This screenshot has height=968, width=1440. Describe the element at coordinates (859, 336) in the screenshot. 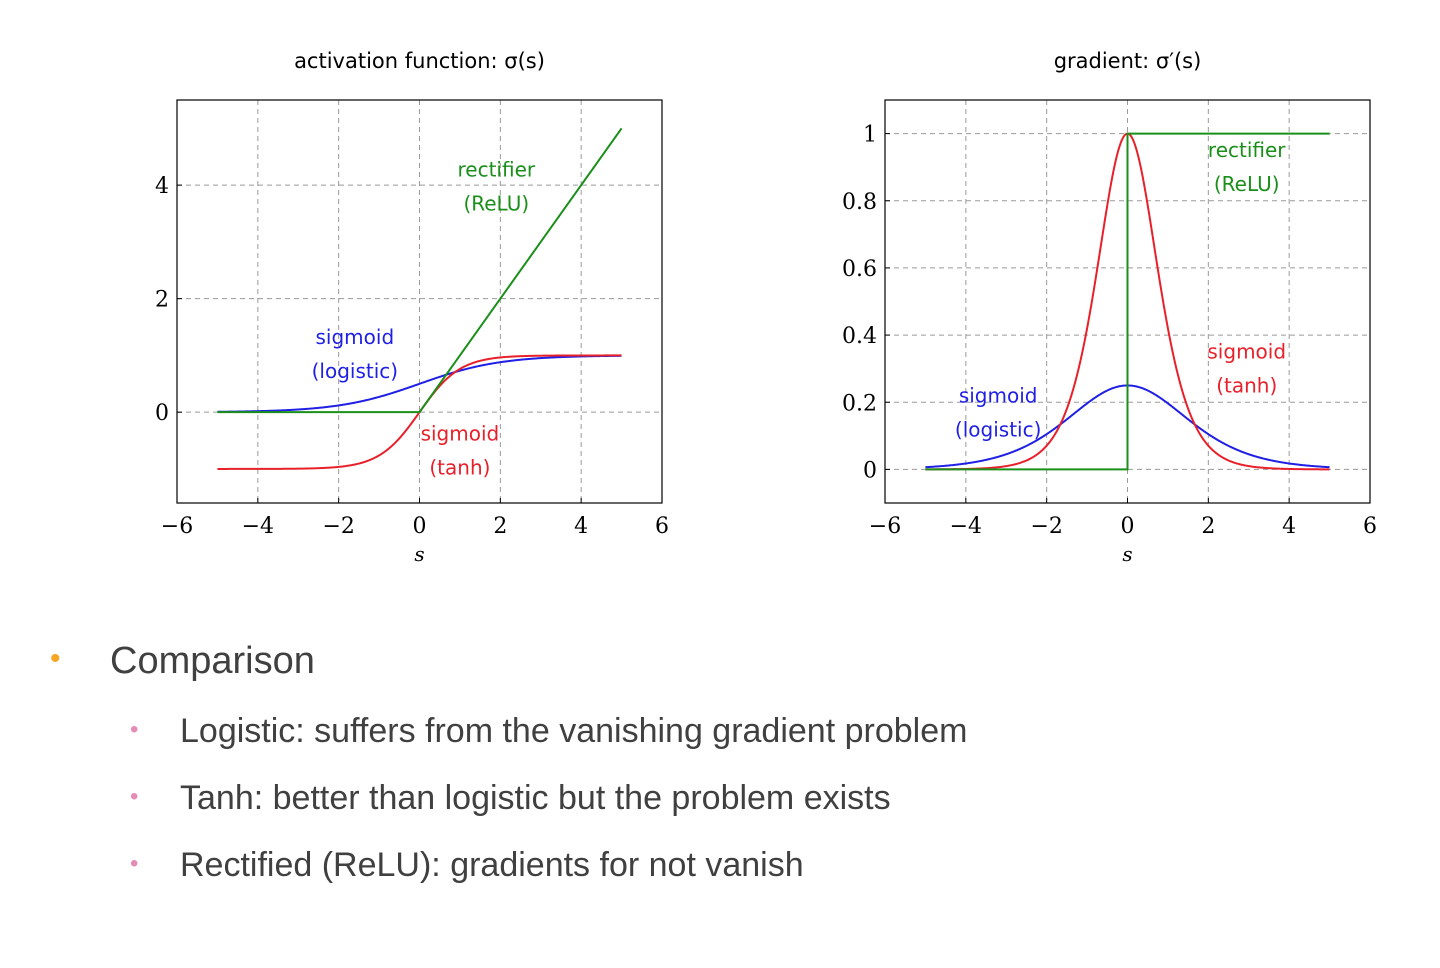

I see `y-tick-label: 0.4` at that location.